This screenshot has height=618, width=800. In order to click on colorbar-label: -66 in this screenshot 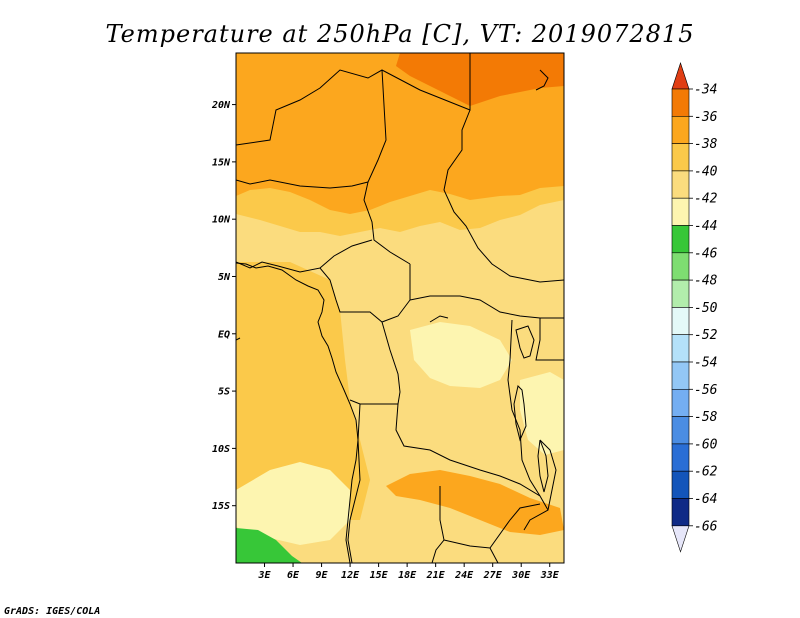, I will do `click(706, 526)`.